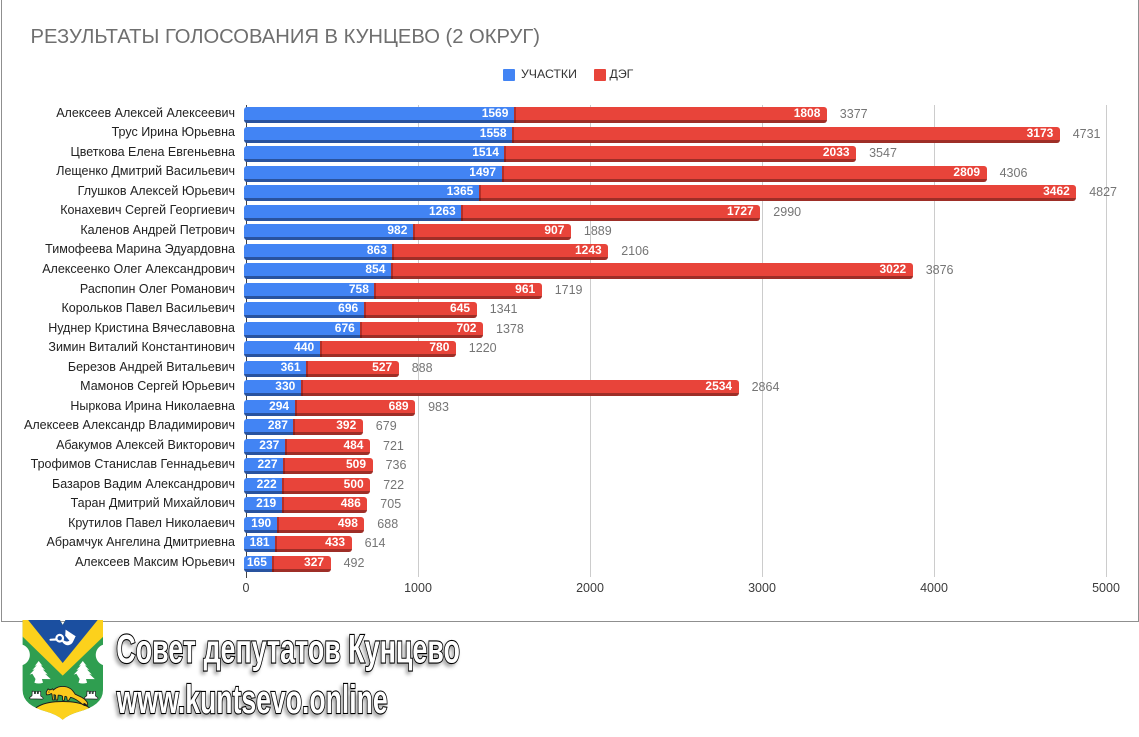 Image resolution: width=1139 pixels, height=737 pixels. I want to click on svg-text: www.kuntsevo.online, so click(252, 700).